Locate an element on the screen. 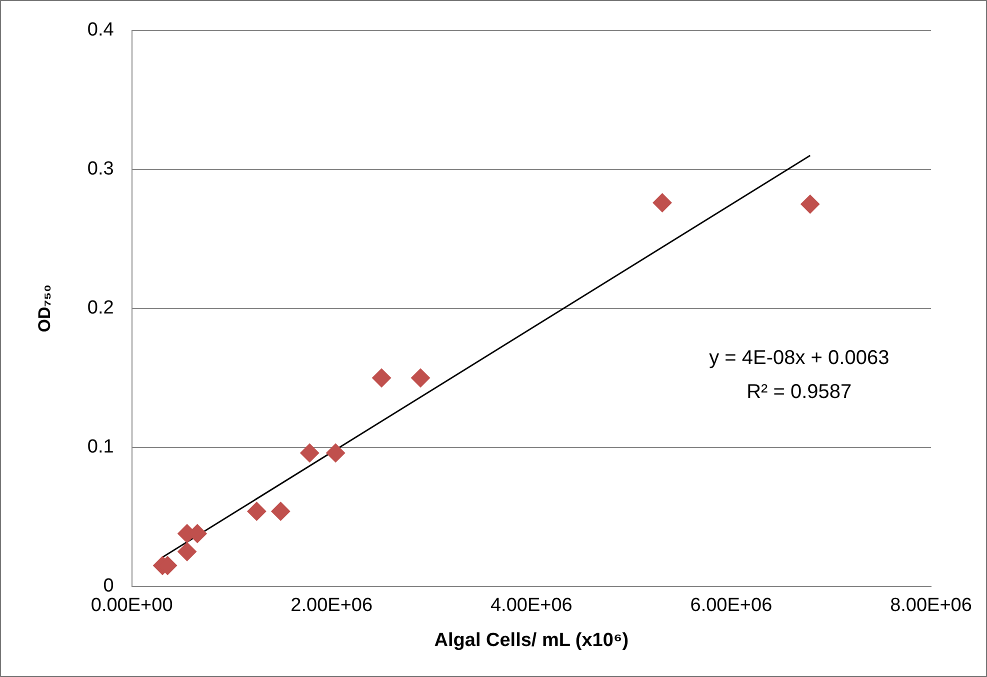  y-tick-label: 0.4 is located at coordinates (100, 30).